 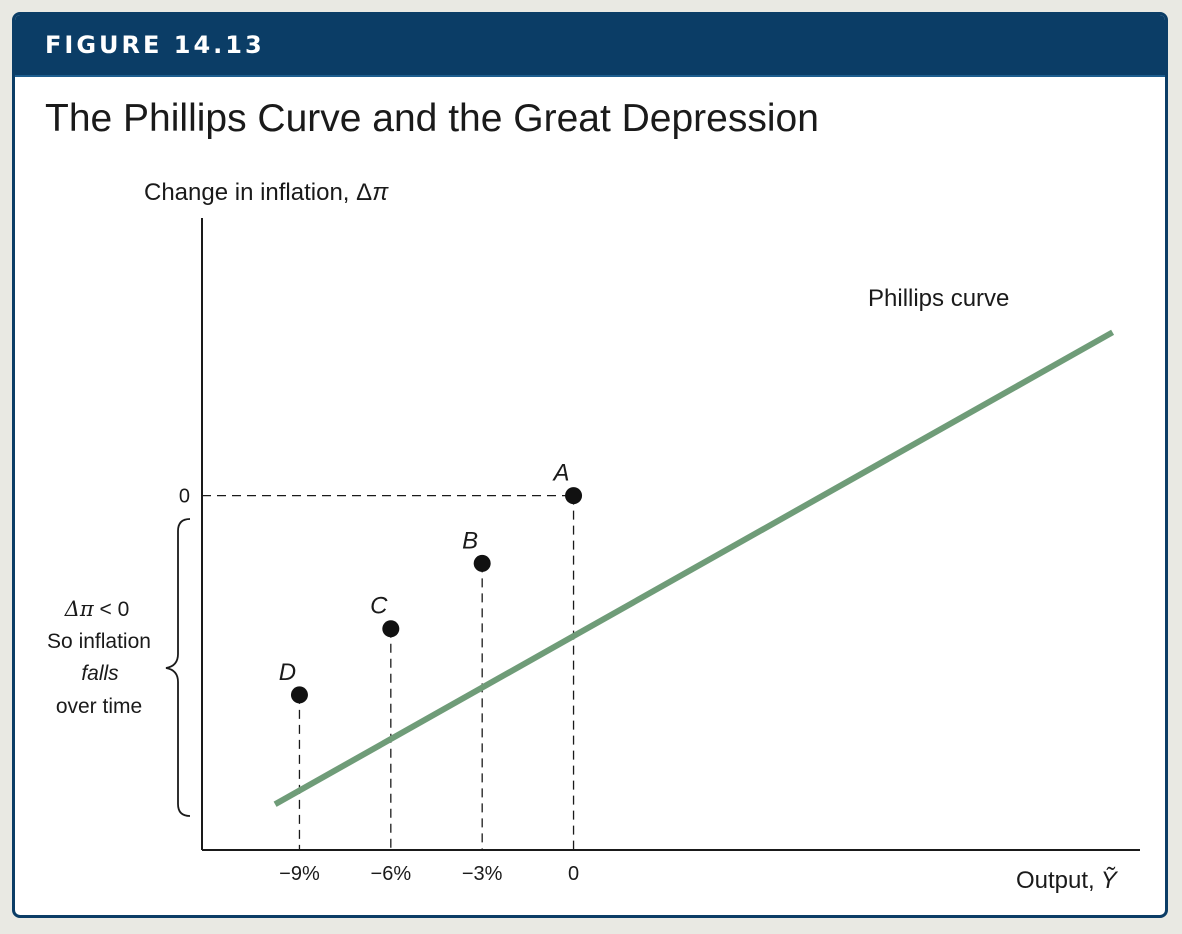 What do you see at coordinates (178, 667) in the screenshot?
I see `brace` at bounding box center [178, 667].